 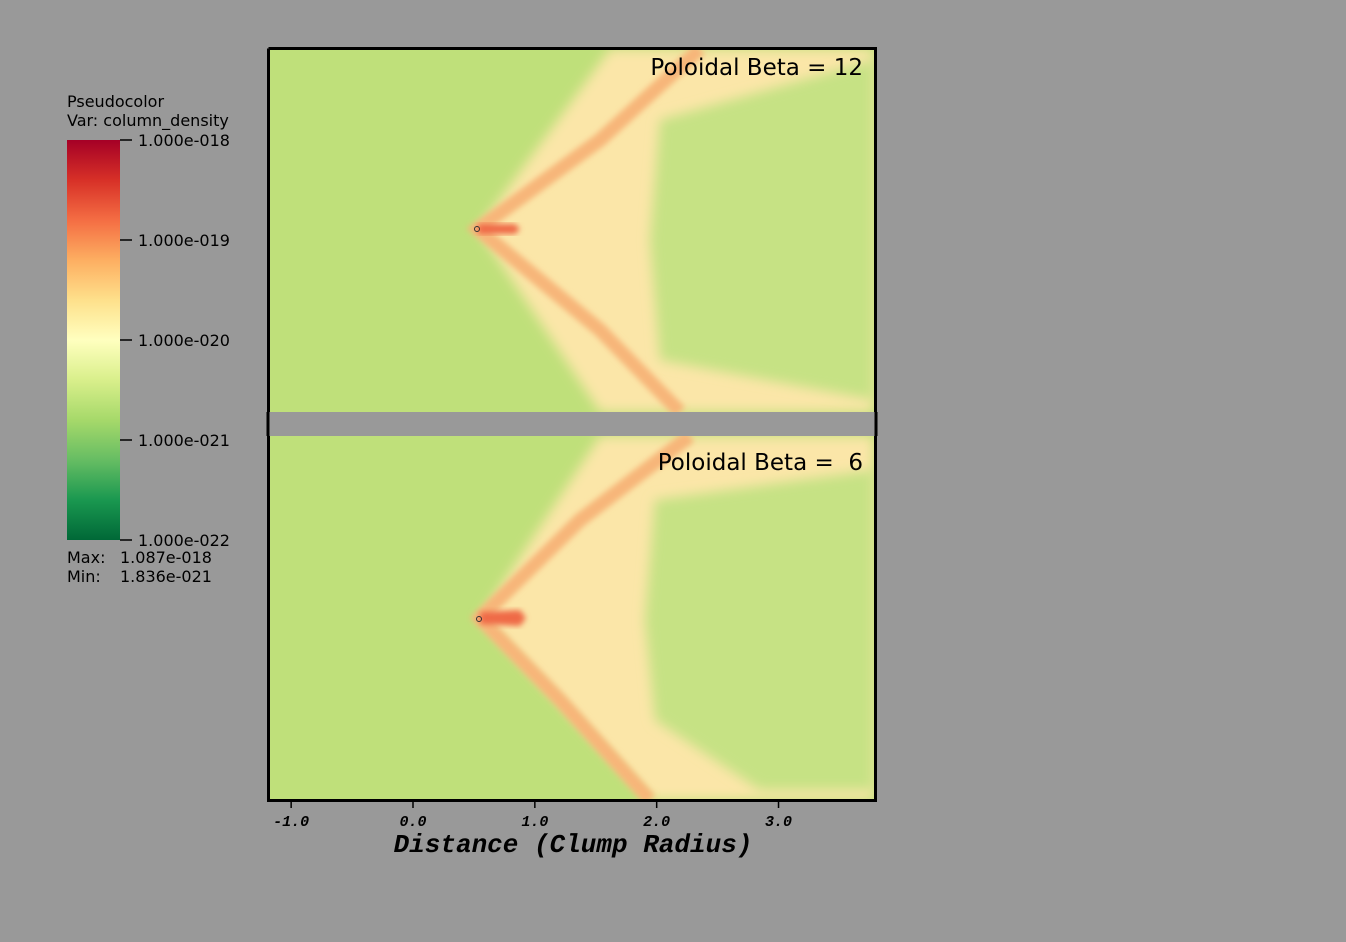 I want to click on colorbar-tick-label: 1.000e-018, so click(x=184, y=140).